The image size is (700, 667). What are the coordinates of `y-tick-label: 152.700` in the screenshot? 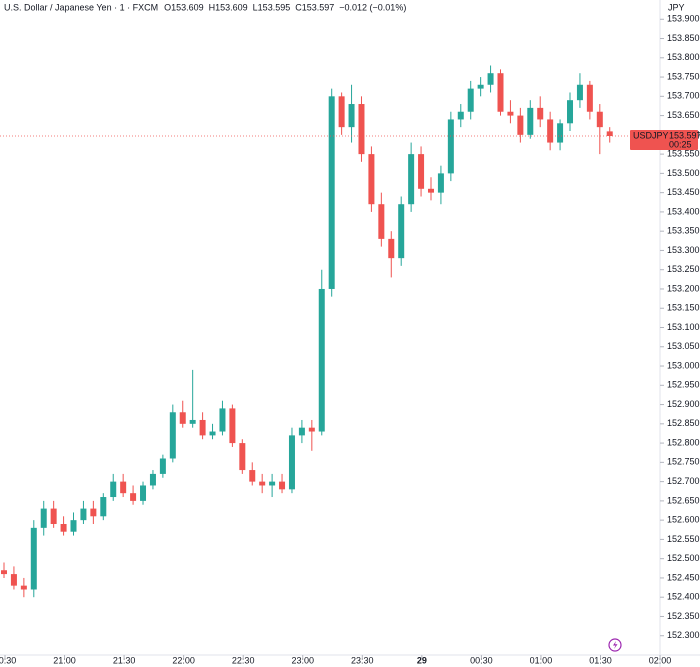 It's located at (683, 481).